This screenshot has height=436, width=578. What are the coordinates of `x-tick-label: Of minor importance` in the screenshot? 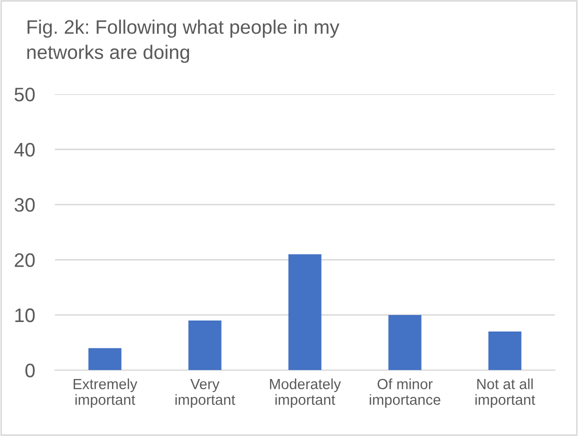 It's located at (405, 393).